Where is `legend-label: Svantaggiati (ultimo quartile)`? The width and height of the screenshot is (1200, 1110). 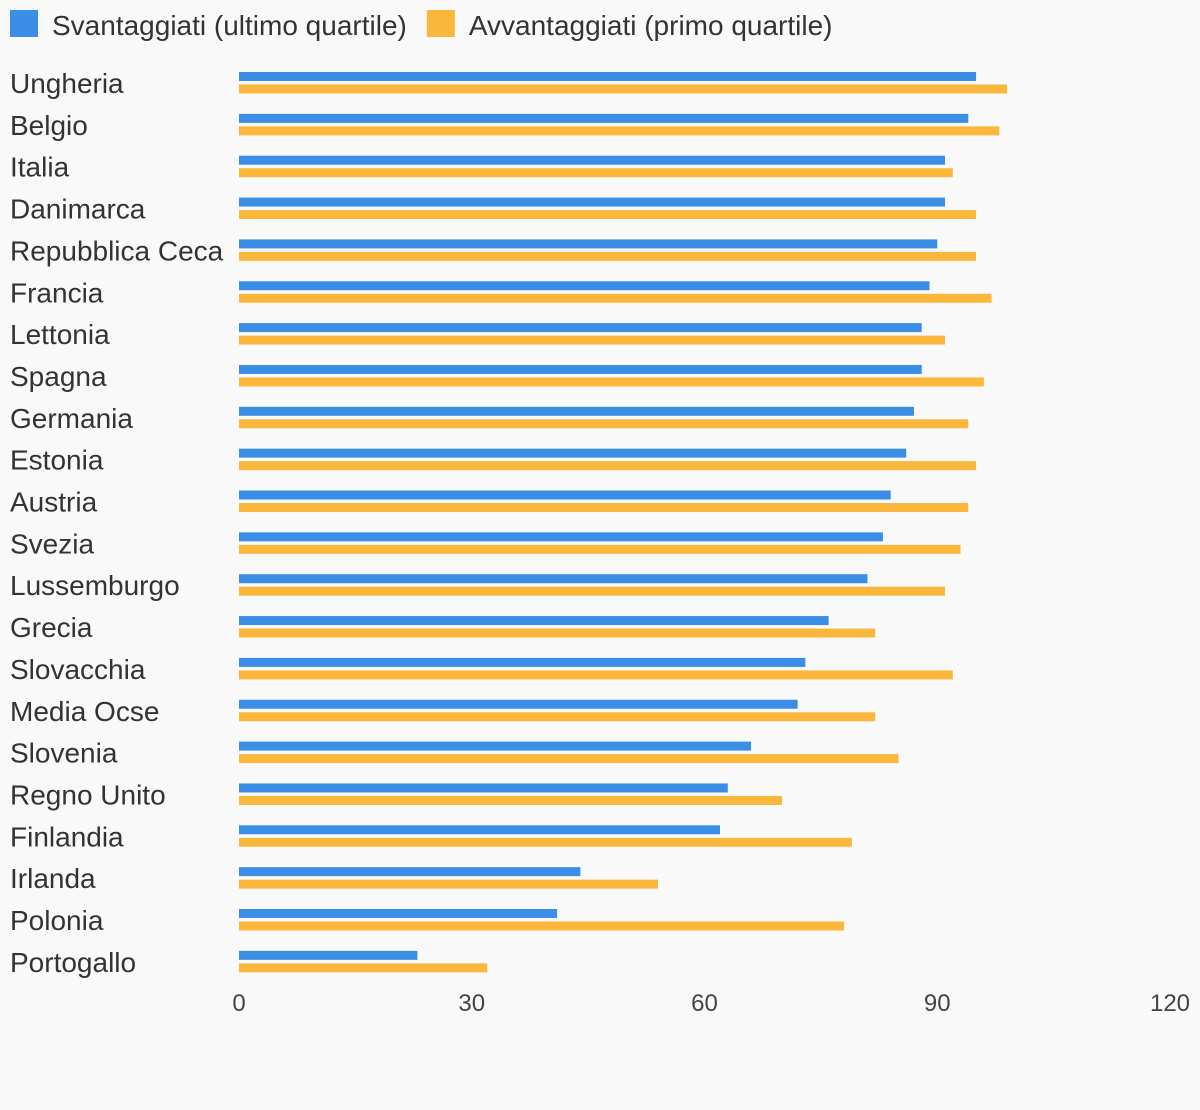
legend-label: Svantaggiati (ultimo quartile) is located at coordinates (229, 25).